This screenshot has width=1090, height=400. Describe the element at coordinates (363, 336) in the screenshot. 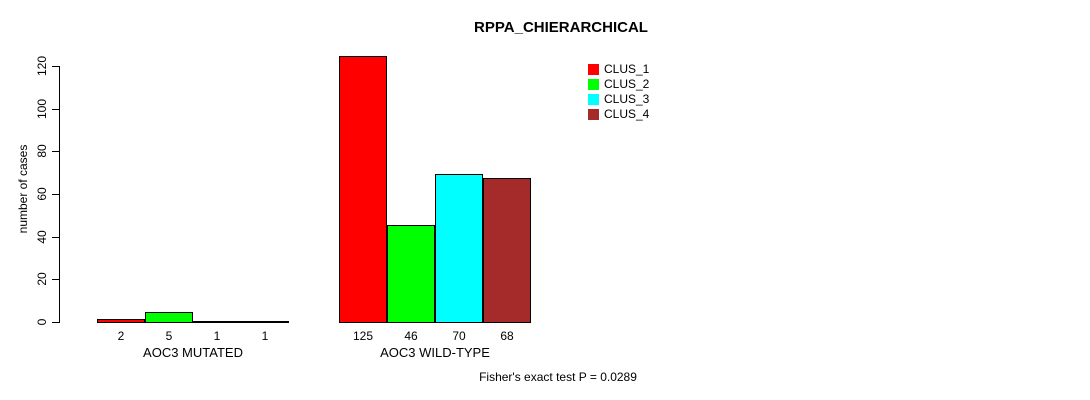

I see `bar-value-label: 125` at that location.